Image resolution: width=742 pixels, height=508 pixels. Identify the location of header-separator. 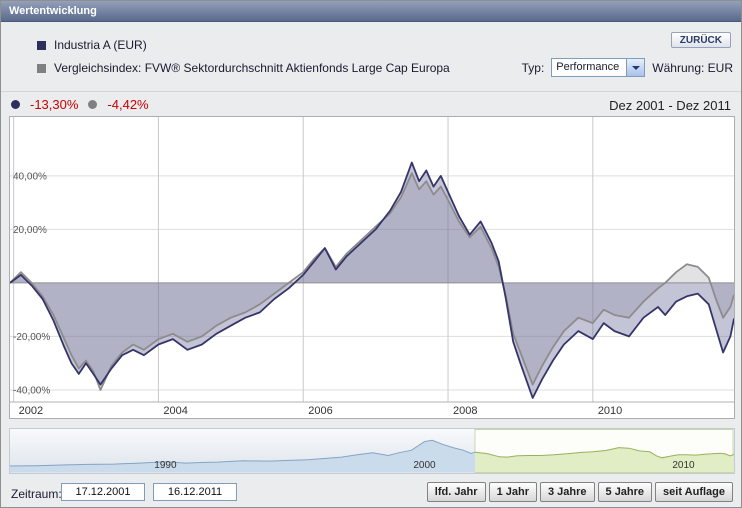
(371, 91).